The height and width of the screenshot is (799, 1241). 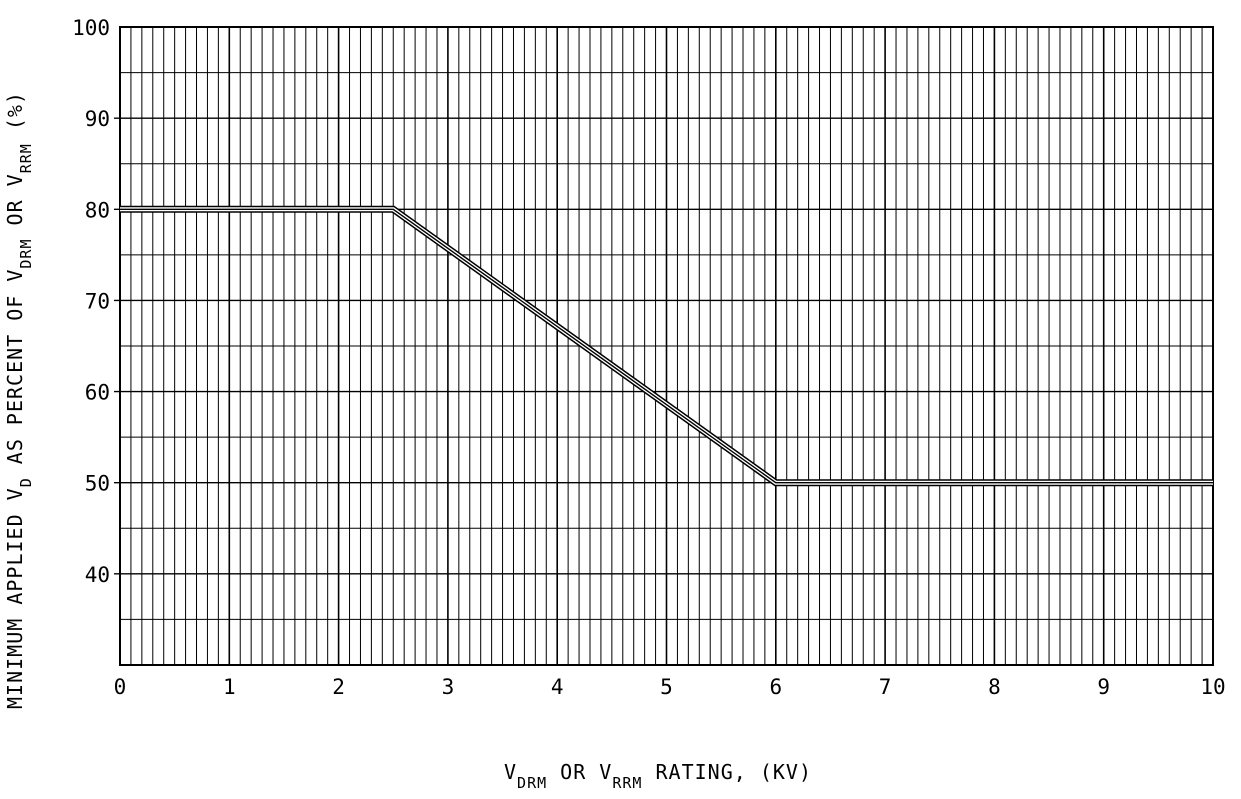 I want to click on y-tick-label: 80, so click(x=97, y=210).